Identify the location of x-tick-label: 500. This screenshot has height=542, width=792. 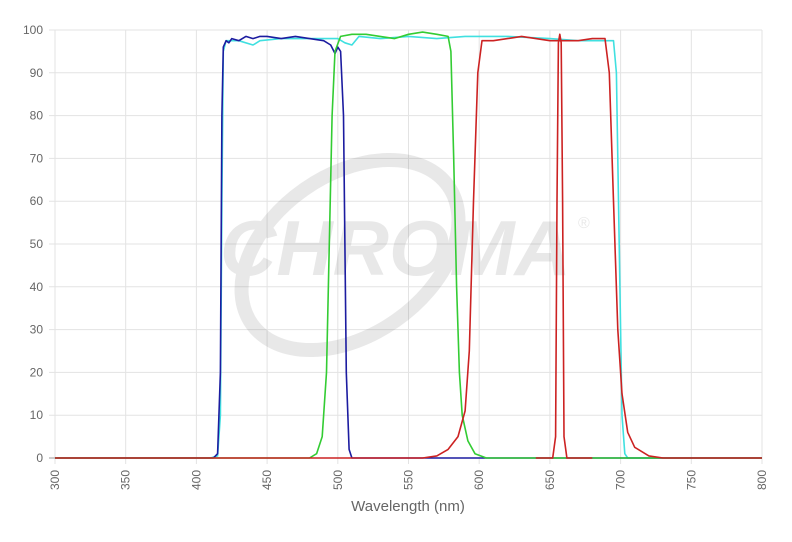
(338, 480).